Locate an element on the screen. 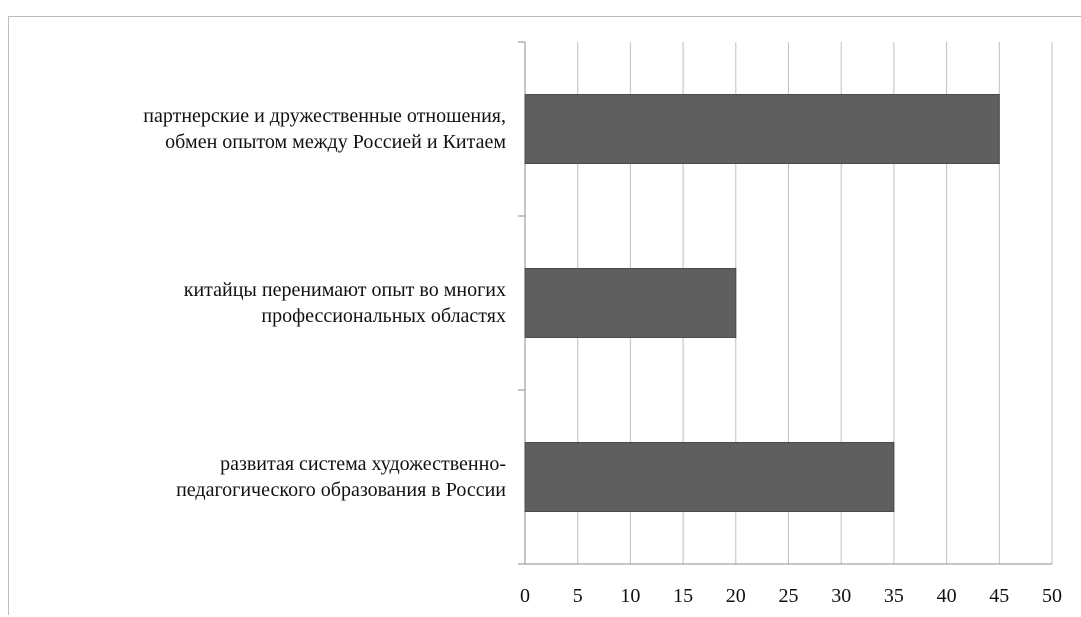 The width and height of the screenshot is (1081, 617). x-tick-label: 5 is located at coordinates (578, 596).